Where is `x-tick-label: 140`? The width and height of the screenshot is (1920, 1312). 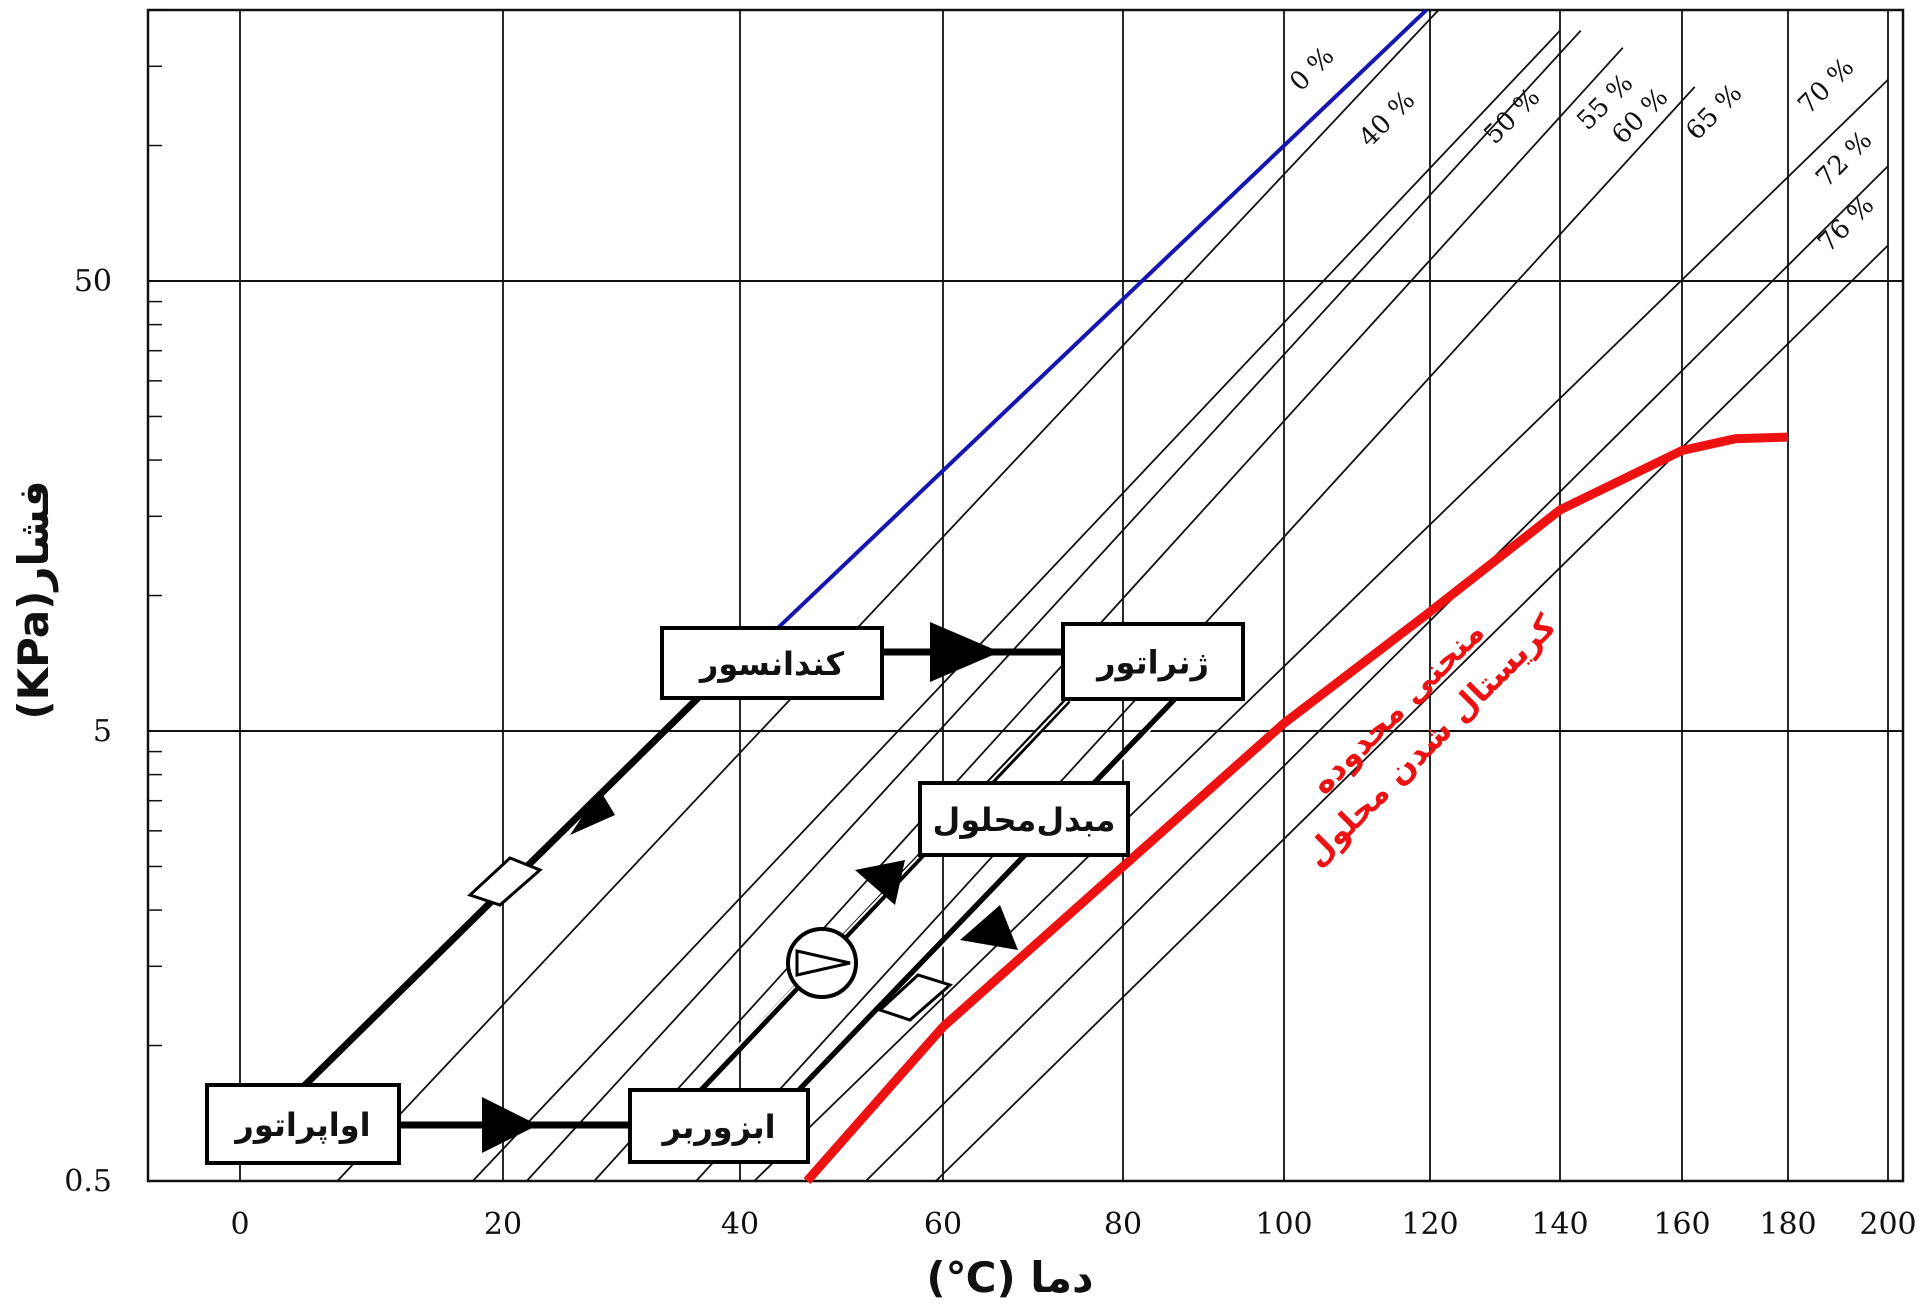
x-tick-label: 140 is located at coordinates (1559, 1224).